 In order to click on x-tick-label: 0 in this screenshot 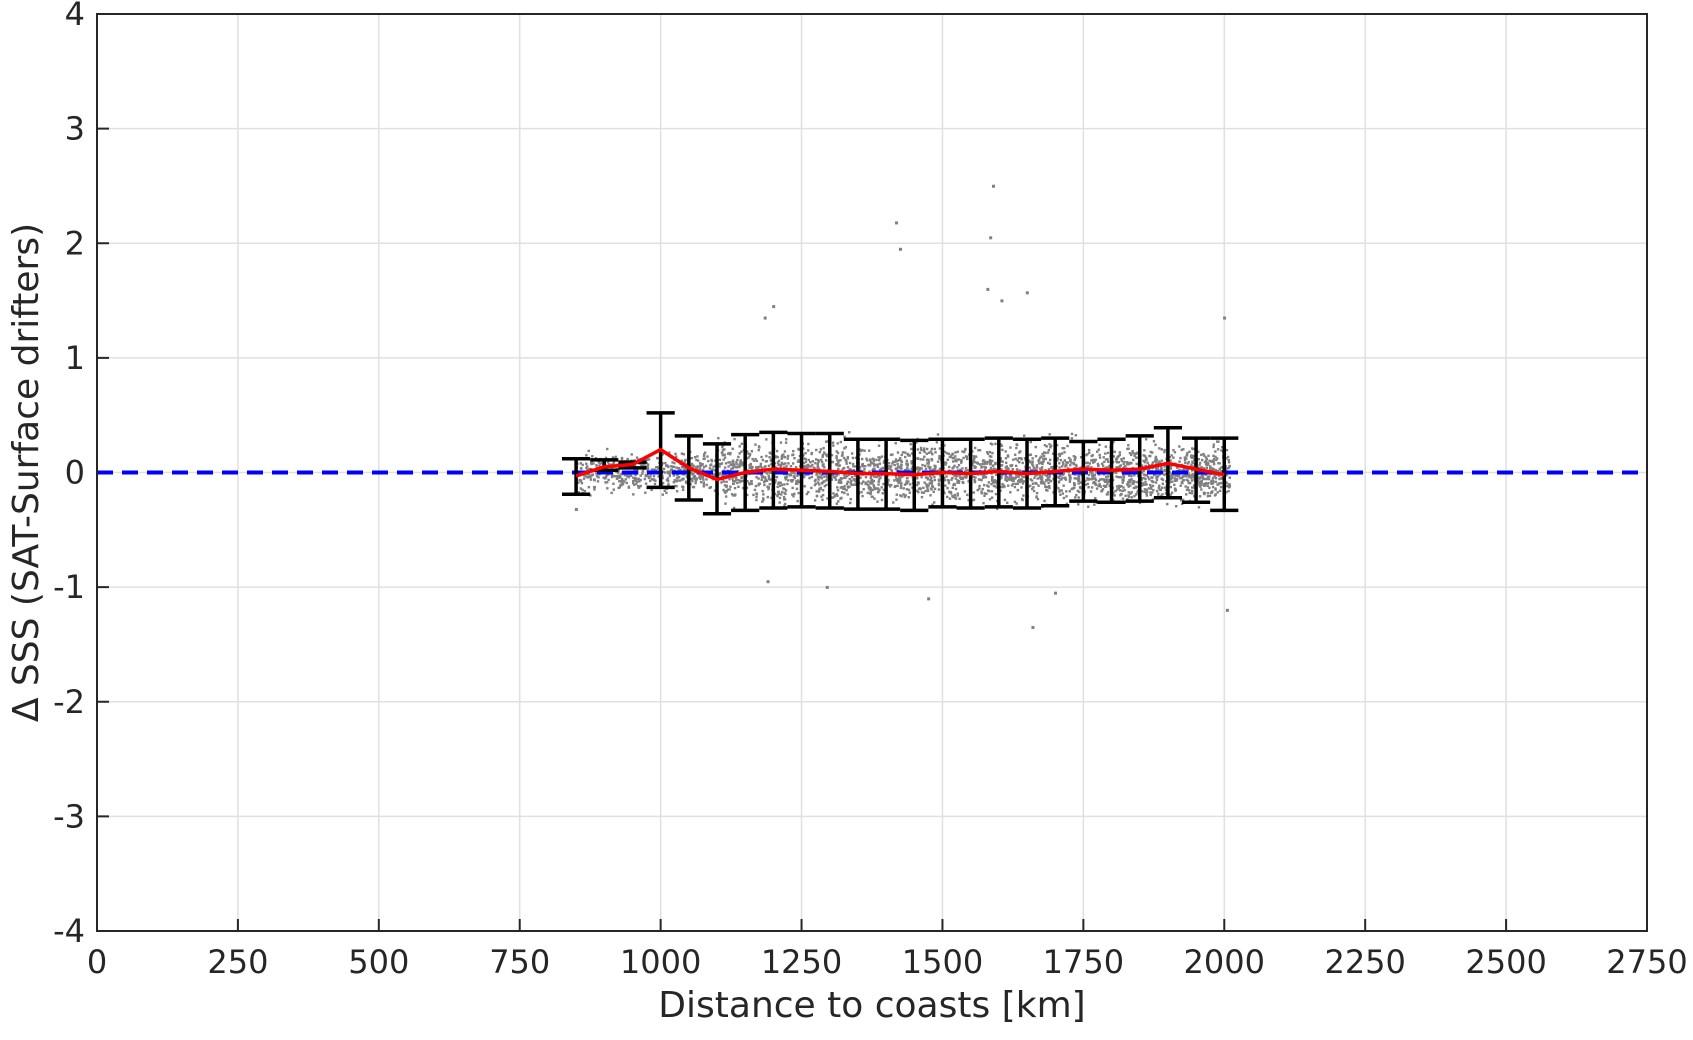, I will do `click(97, 962)`.